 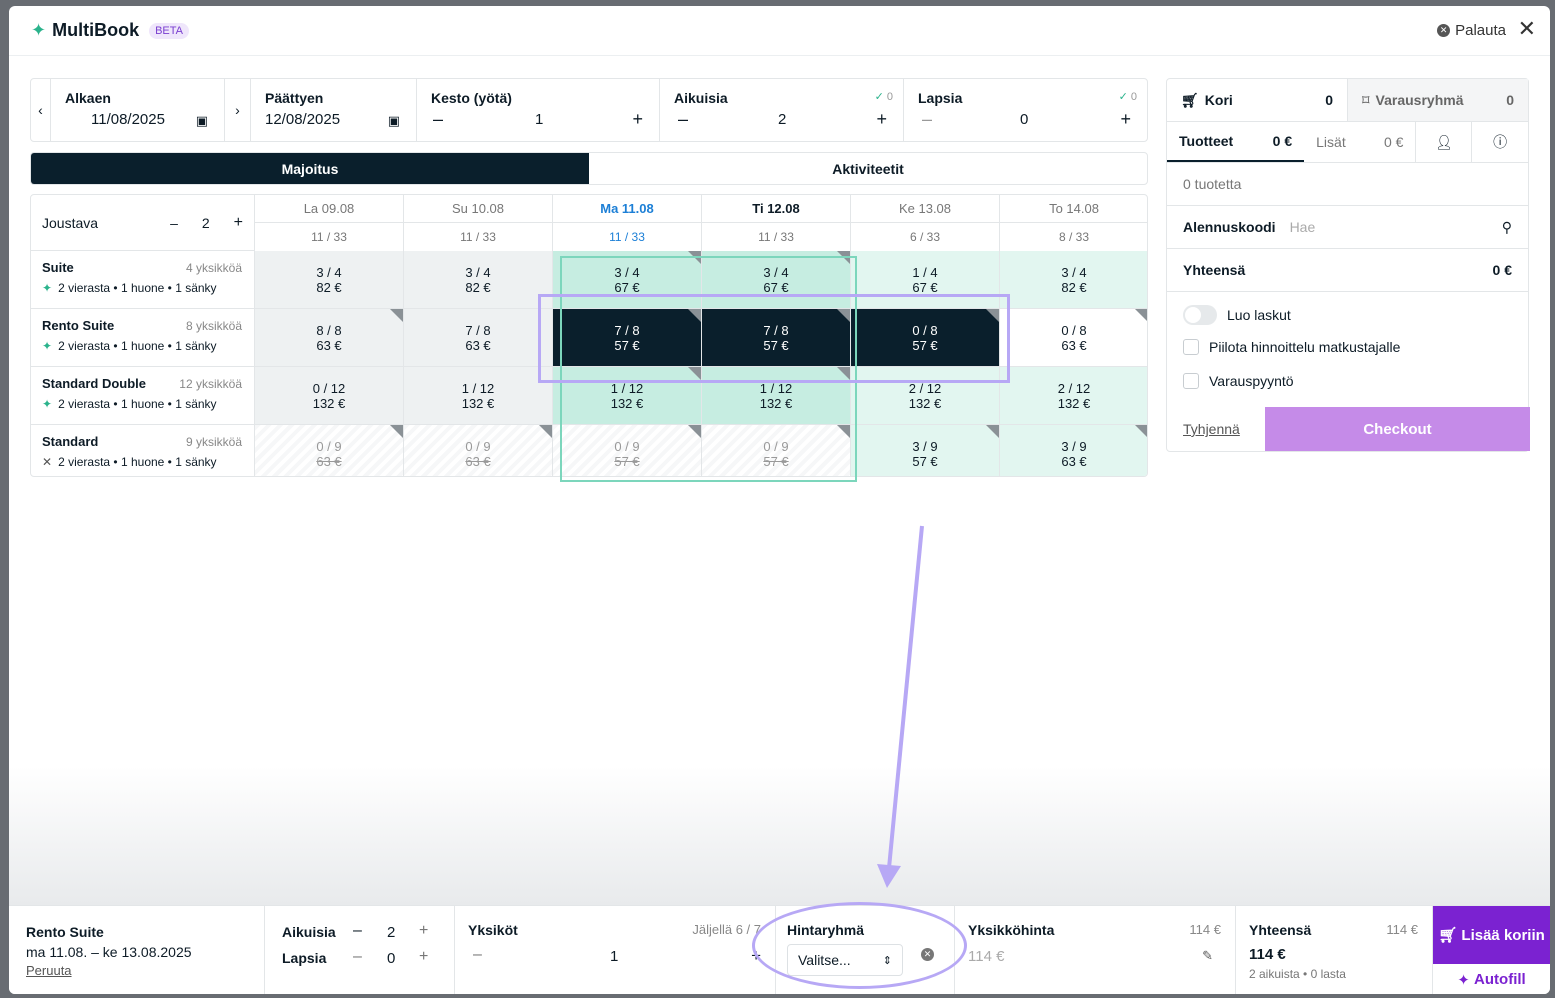 I want to click on start-date-field: Alkaen 11/08/2025 ▣, so click(x=138, y=110).